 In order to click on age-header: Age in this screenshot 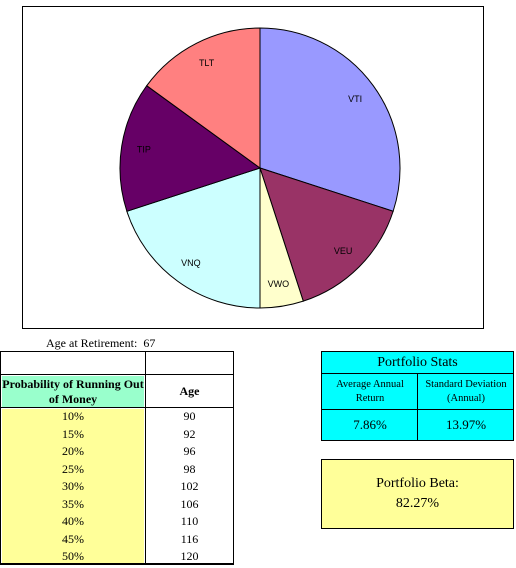, I will do `click(189, 391)`.